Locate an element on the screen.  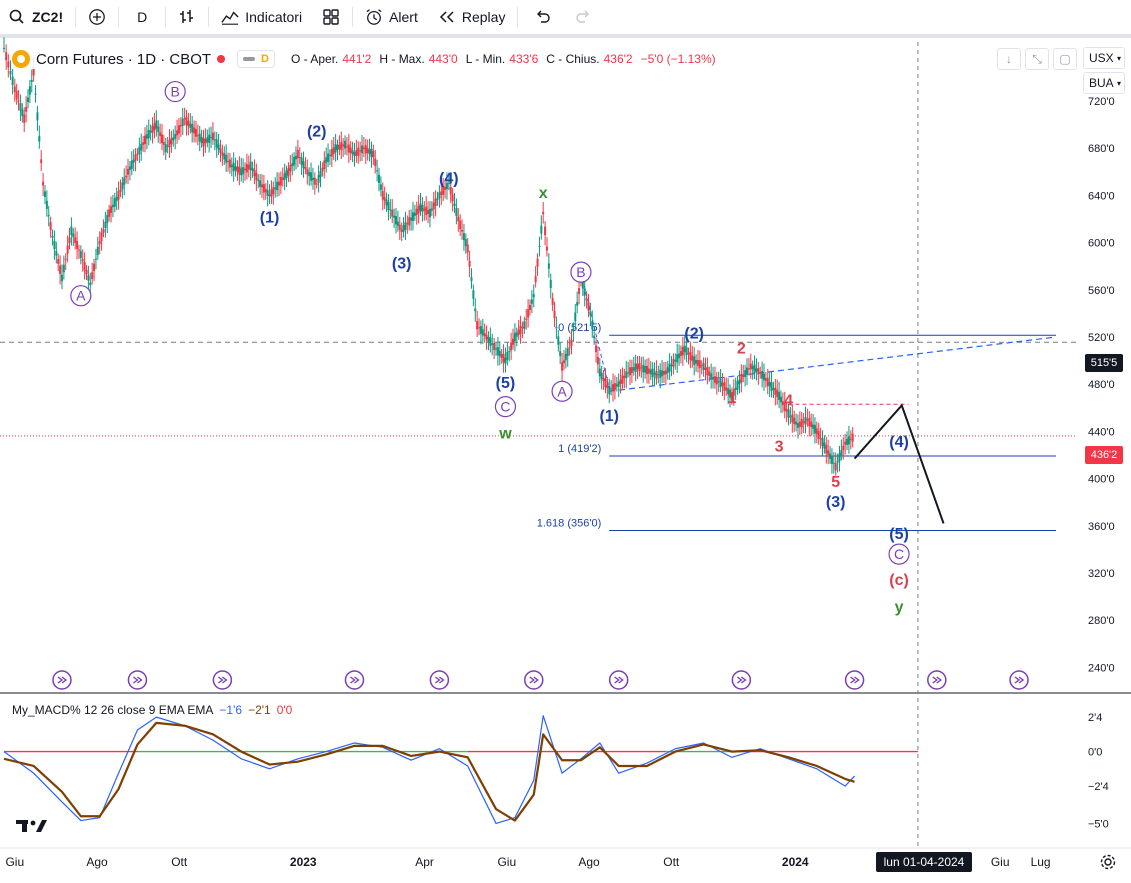
currency-dropdown: USX ▾ is located at coordinates (1104, 58).